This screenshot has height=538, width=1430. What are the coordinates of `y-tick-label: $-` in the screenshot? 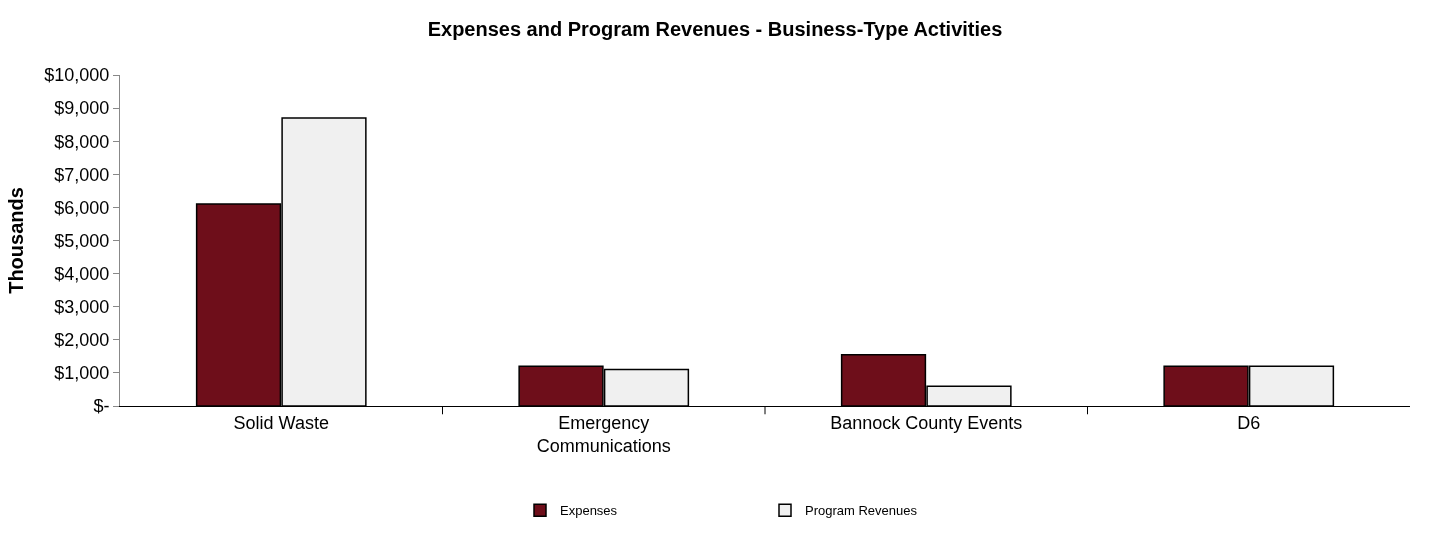 It's located at (101, 406).